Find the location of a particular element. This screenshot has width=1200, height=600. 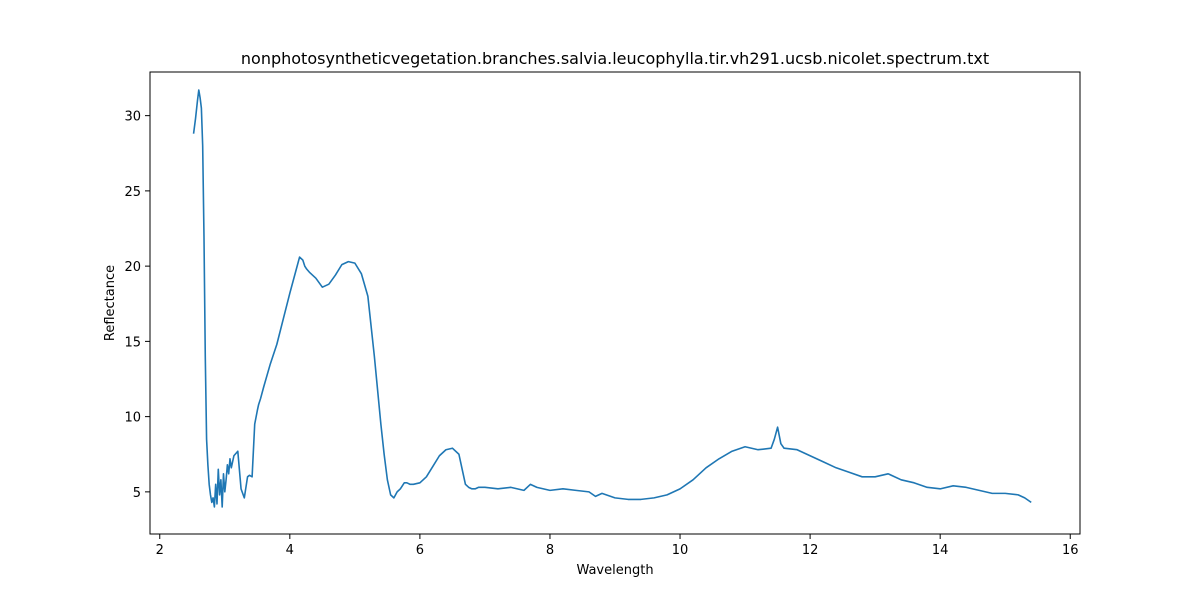

x-tick-label: 16 is located at coordinates (1070, 550).